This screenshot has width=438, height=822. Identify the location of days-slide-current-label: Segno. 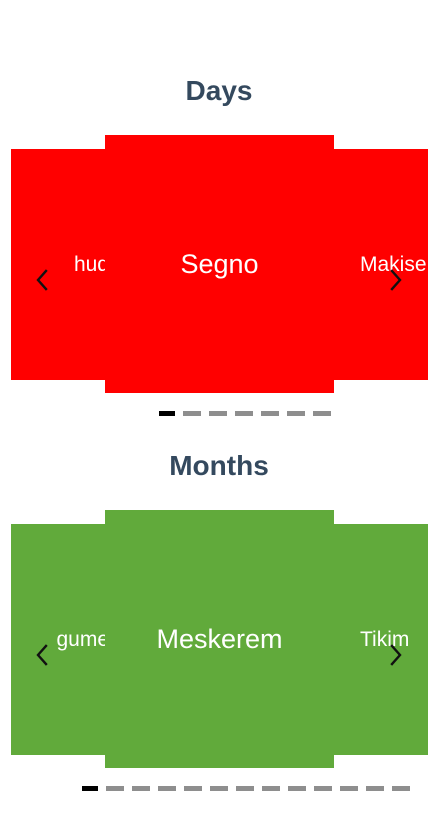
(219, 263).